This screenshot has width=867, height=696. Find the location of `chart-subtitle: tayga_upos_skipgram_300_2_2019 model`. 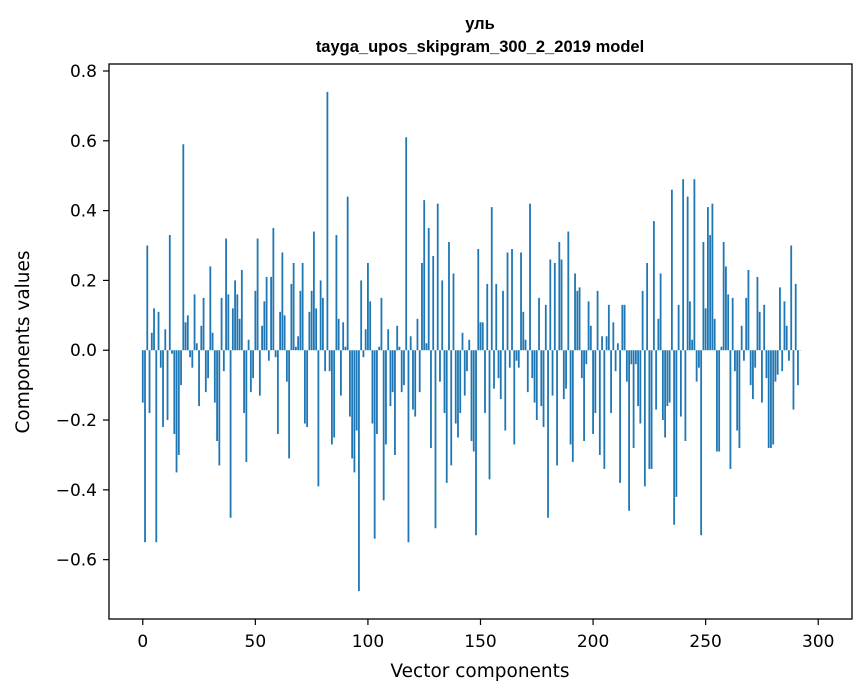

chart-subtitle: tayga_upos_skipgram_300_2_2019 model is located at coordinates (480, 47).